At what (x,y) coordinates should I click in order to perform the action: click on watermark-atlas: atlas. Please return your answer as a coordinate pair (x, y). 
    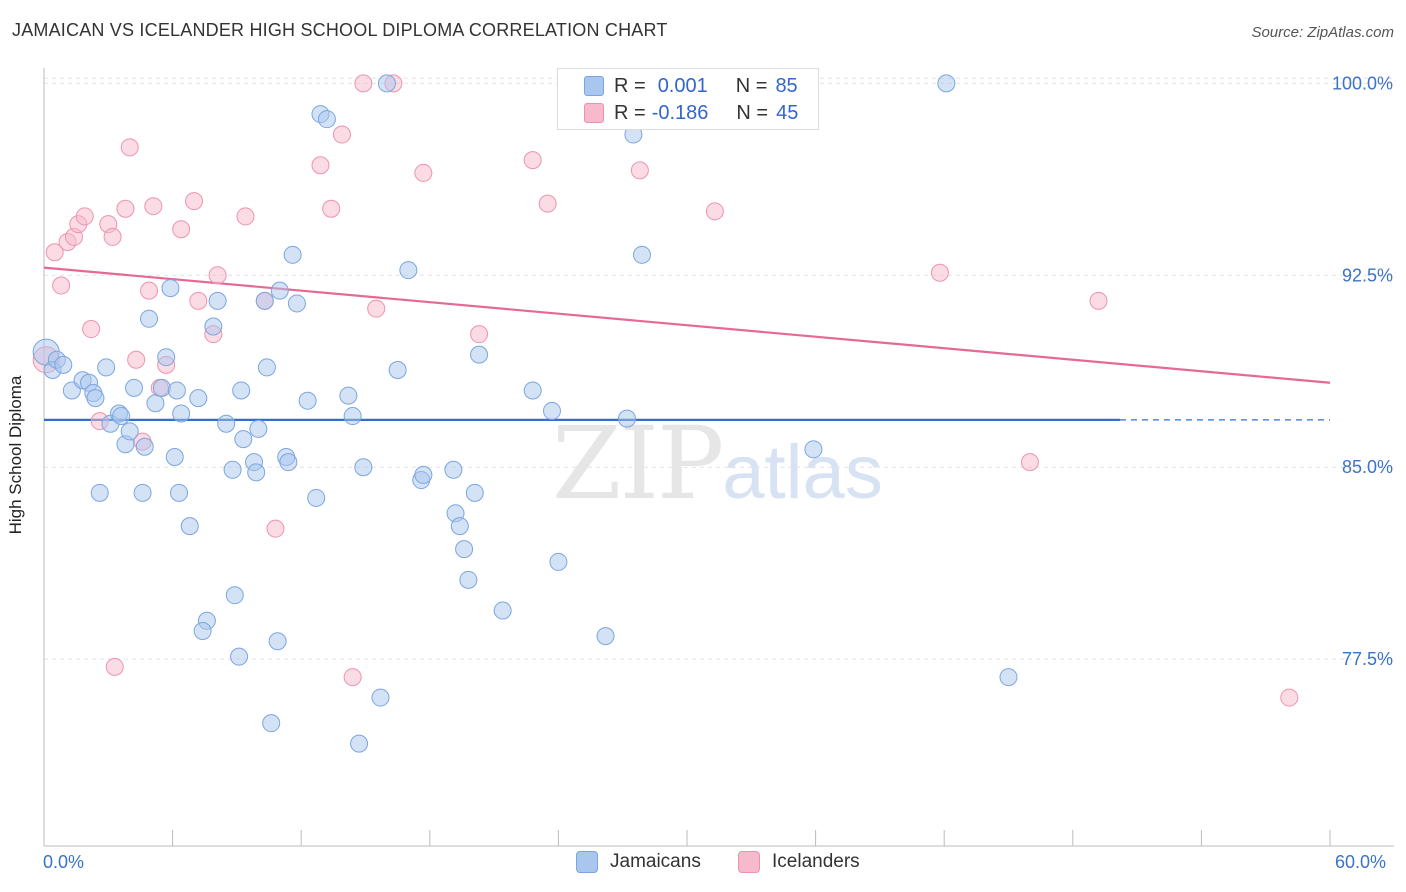
    Looking at the image, I should click on (802, 472).